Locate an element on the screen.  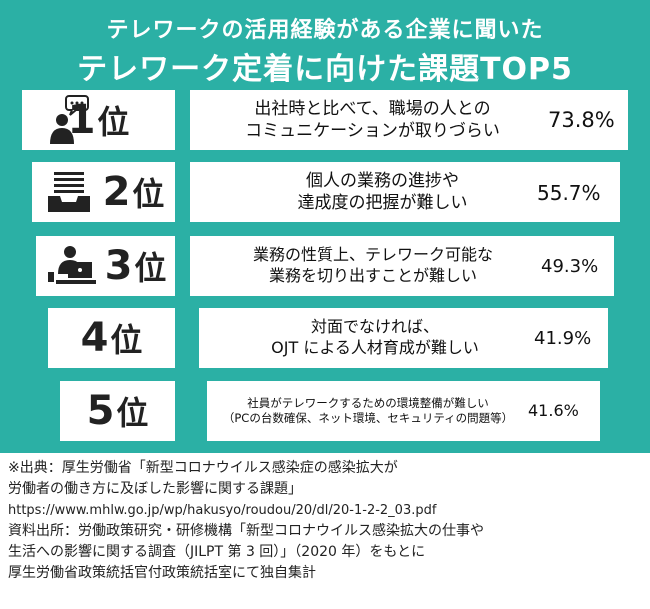
rank-5-detail is located at coordinates (403, 411).